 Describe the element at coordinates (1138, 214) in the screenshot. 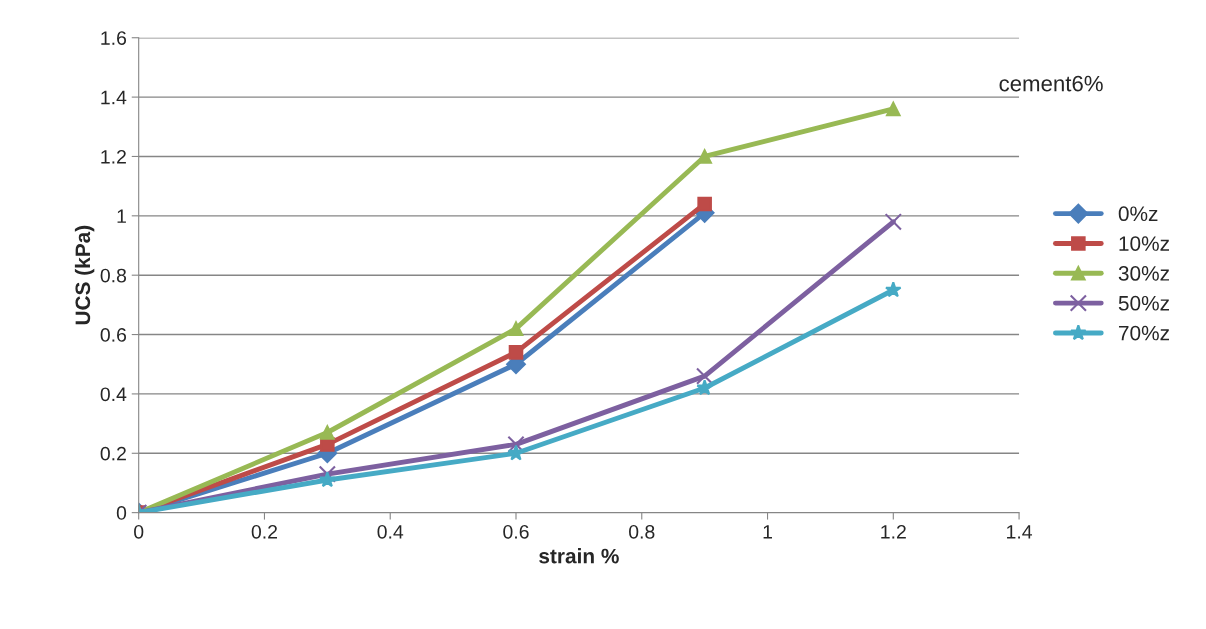

I see `legend-label: 0%z` at that location.